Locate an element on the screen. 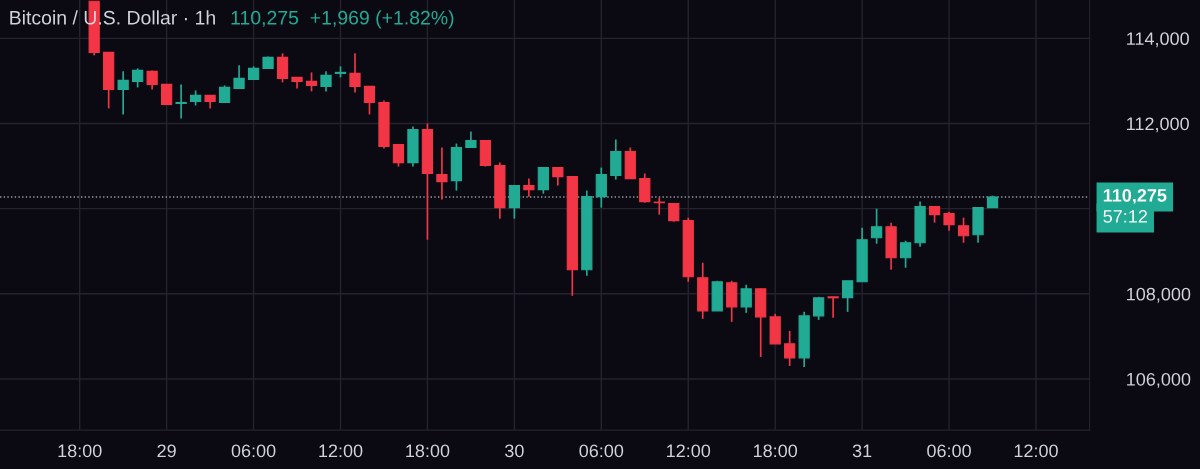 This screenshot has width=1200, height=469. x-tick-label: 30 is located at coordinates (514, 451).